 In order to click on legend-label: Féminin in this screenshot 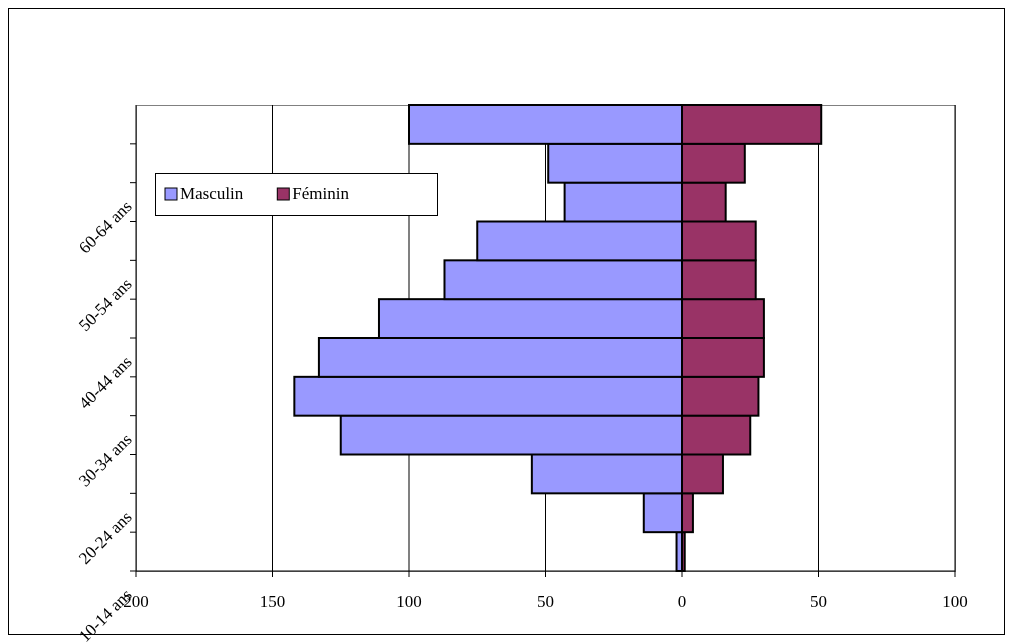, I will do `click(320, 193)`.